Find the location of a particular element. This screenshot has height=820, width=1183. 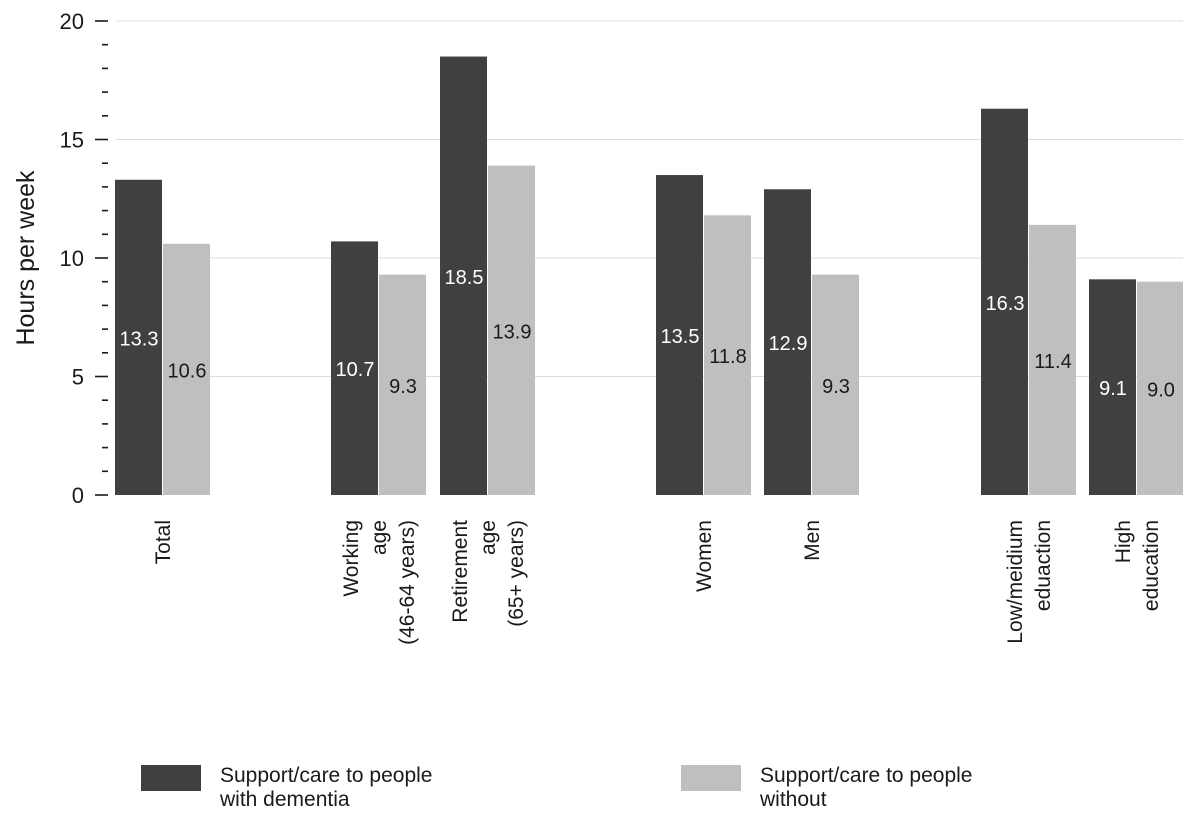

bar-value-label: 9.1 is located at coordinates (1113, 389).